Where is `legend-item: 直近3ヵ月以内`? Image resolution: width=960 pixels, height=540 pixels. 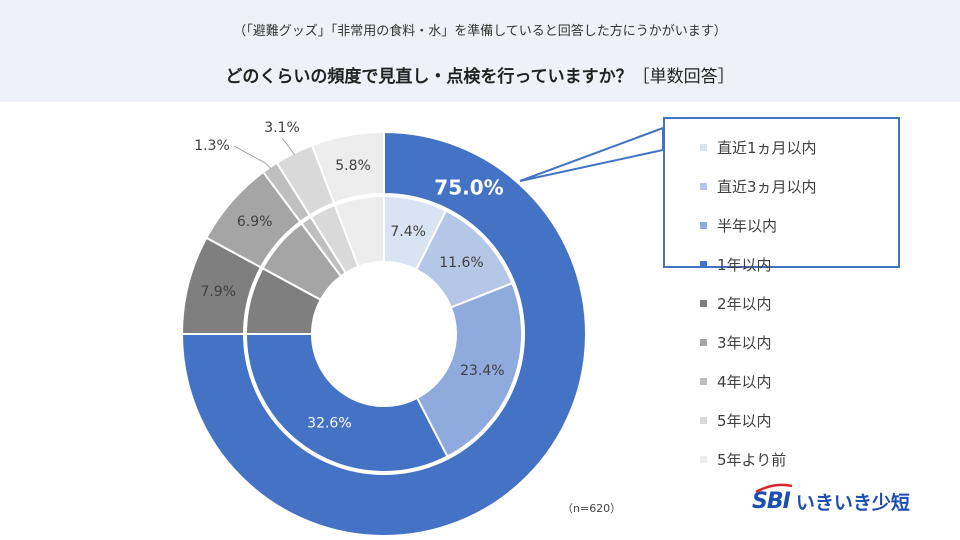 legend-item: 直近3ヵ月以内 is located at coordinates (758, 186).